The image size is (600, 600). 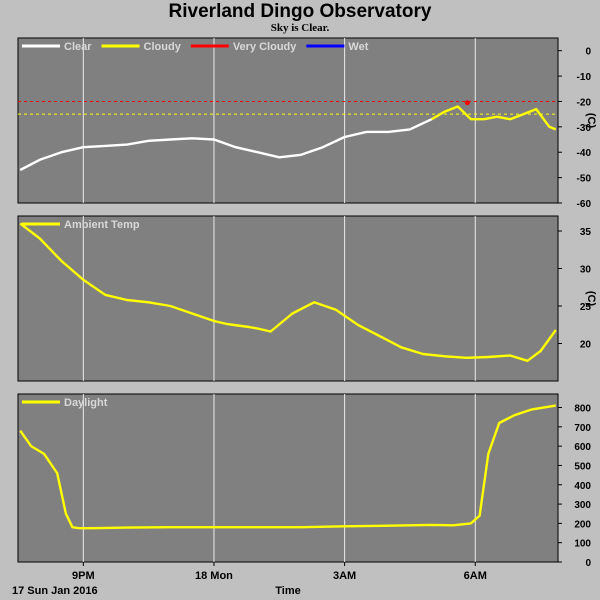 What do you see at coordinates (265, 47) in the screenshot?
I see `legend-label: Very Cloudy` at bounding box center [265, 47].